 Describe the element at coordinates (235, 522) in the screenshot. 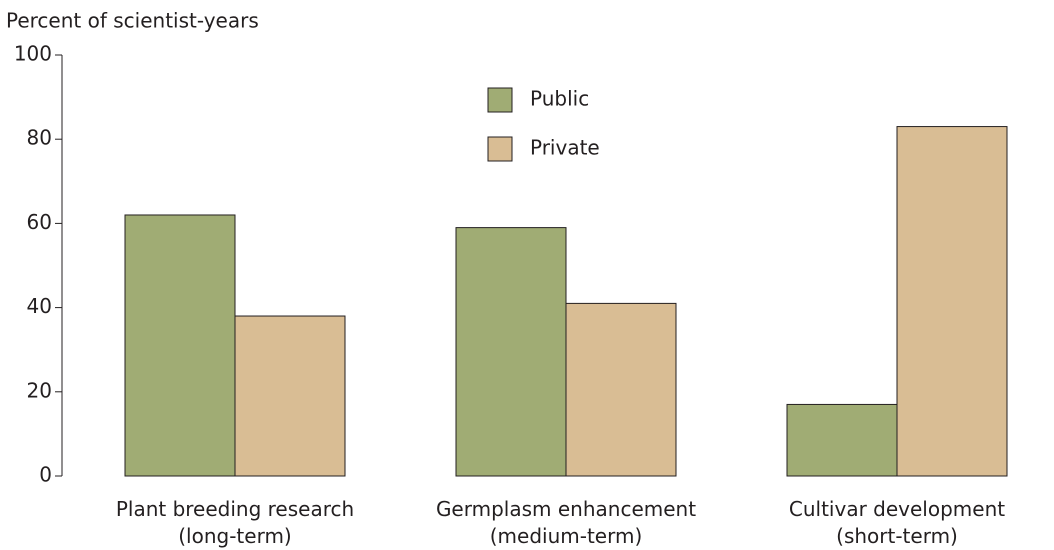

I see `x-tick-label: Plant breeding research (long-term)` at that location.